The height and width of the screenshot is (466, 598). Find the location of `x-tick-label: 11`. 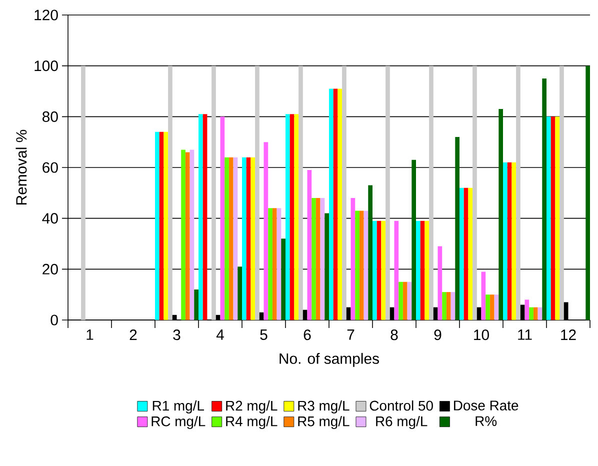

x-tick-label: 11 is located at coordinates (525, 335).